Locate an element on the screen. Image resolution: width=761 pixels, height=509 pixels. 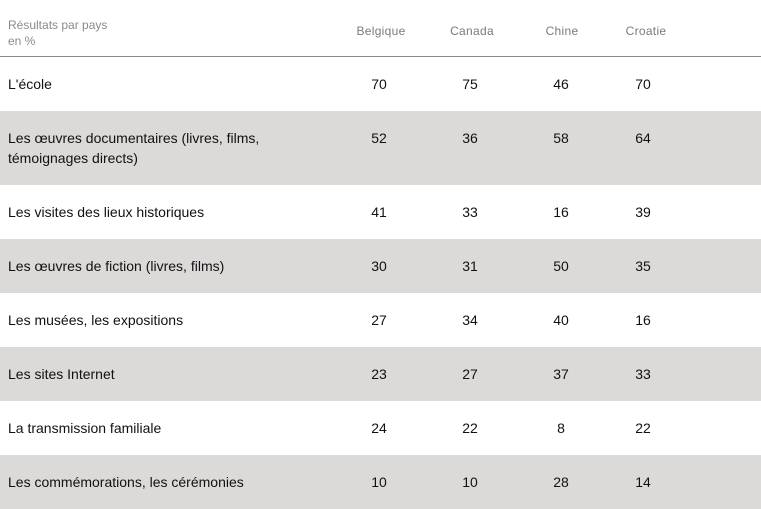
column-header-canada: Canada is located at coordinates (472, 31).